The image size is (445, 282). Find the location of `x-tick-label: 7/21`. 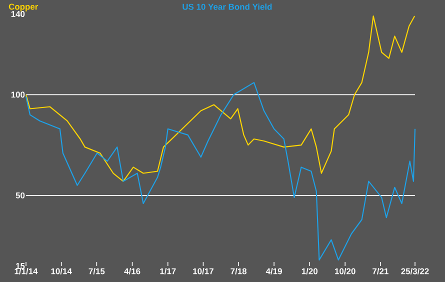

x-tick-label: 7/21 is located at coordinates (380, 271).